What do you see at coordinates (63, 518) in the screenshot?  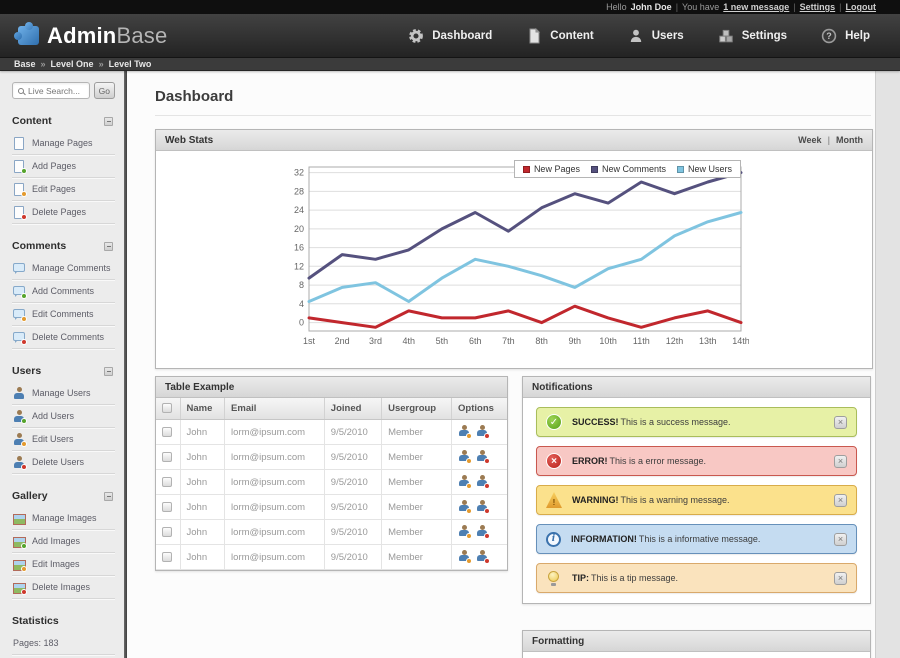 I see `sidebar-item: Manage Images` at bounding box center [63, 518].